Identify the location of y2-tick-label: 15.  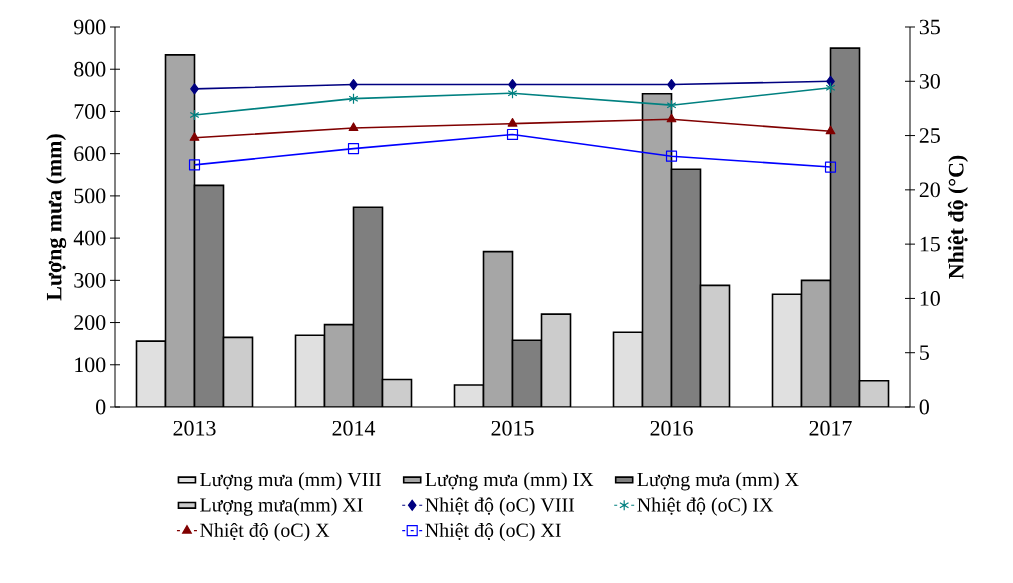
(930, 244).